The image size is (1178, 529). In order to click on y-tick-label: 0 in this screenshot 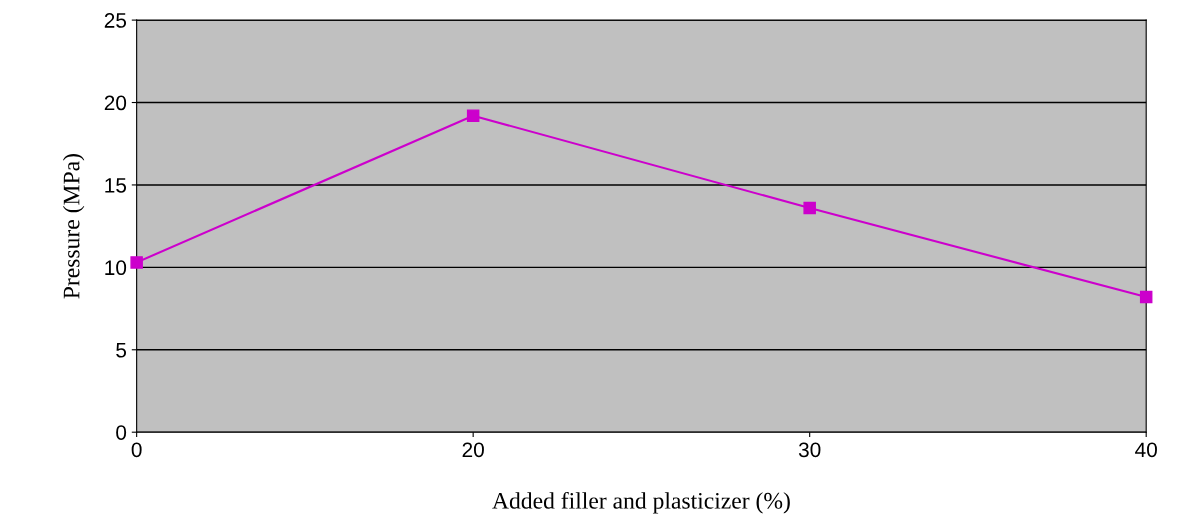, I will do `click(121, 432)`.